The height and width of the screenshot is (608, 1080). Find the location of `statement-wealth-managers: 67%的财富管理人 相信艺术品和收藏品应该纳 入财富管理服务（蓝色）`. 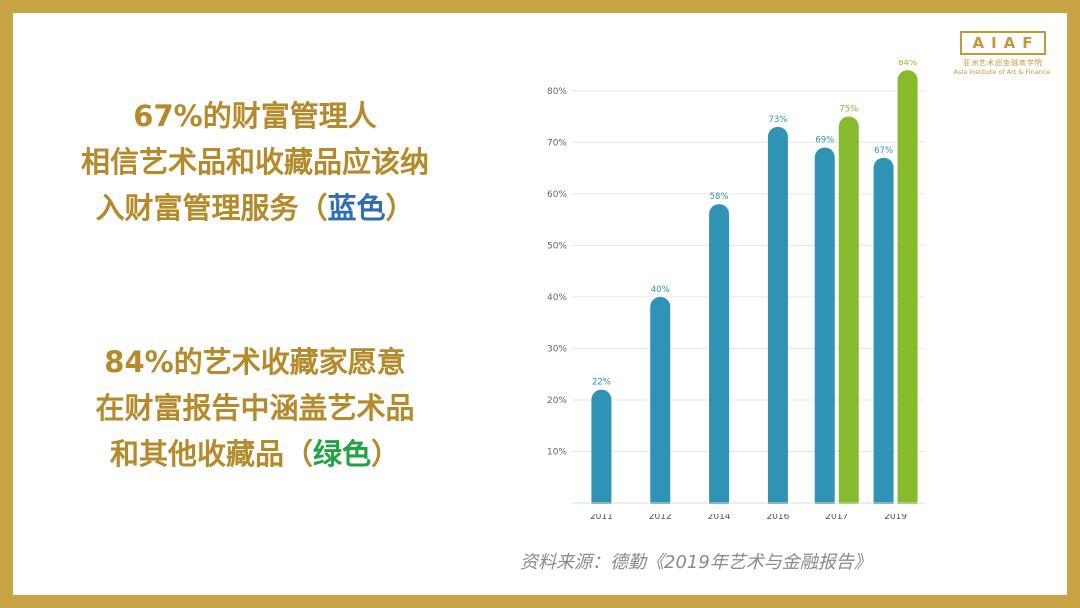

statement-wealth-managers: 67%的财富管理人 相信艺术品和收藏品应该纳 入财富管理服务（蓝色） is located at coordinates (255, 162).